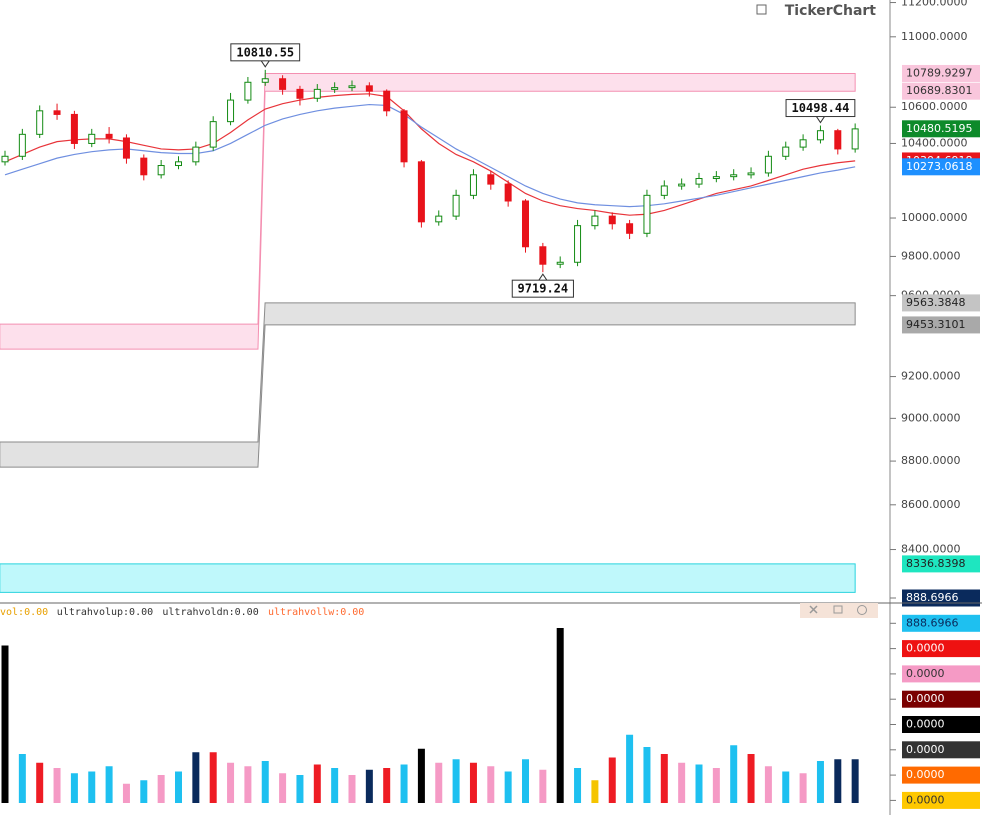 This screenshot has width=982, height=815. I want to click on legend-item: ultrahvolup:0.00, so click(105, 612).